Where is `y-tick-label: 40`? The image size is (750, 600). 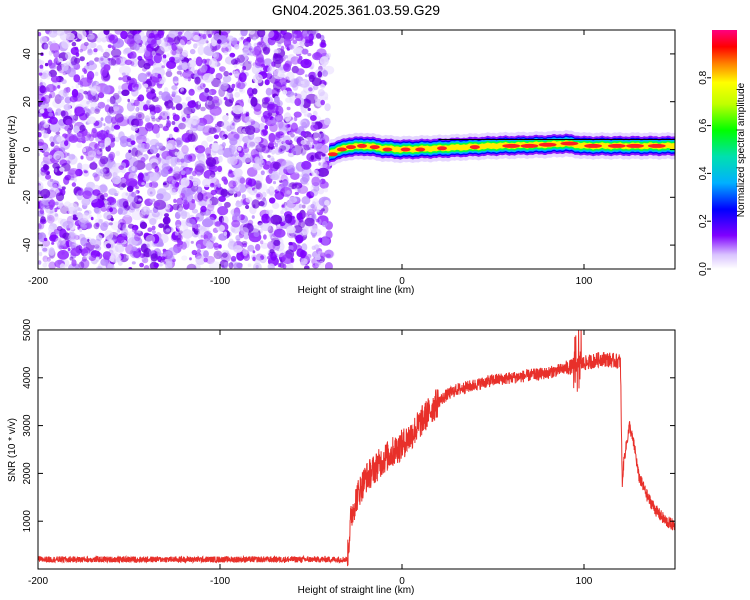
y-tick-label: 40 is located at coordinates (27, 54).